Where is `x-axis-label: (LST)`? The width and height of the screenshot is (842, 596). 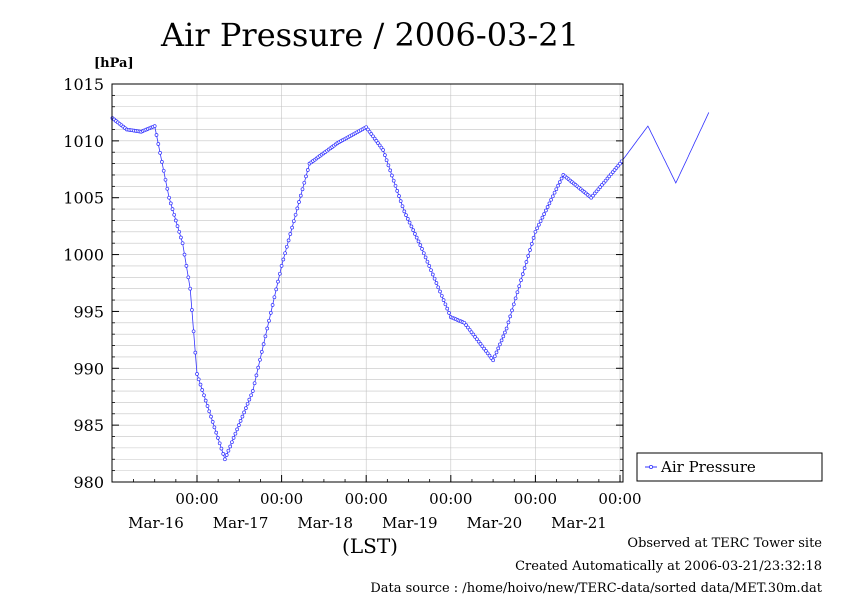
x-axis-label: (LST) is located at coordinates (370, 546).